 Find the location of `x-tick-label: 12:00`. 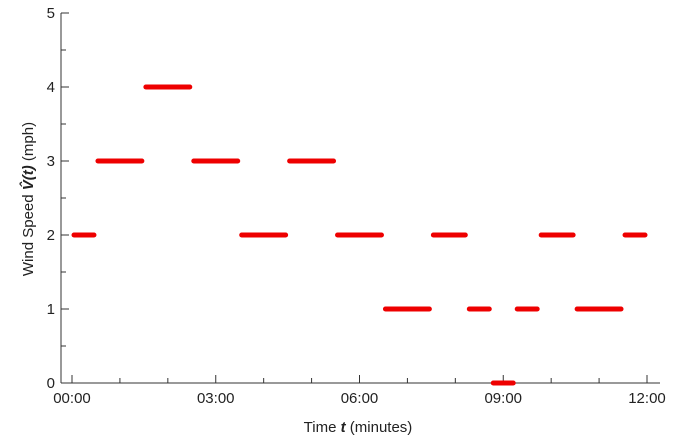

x-tick-label: 12:00 is located at coordinates (647, 398).